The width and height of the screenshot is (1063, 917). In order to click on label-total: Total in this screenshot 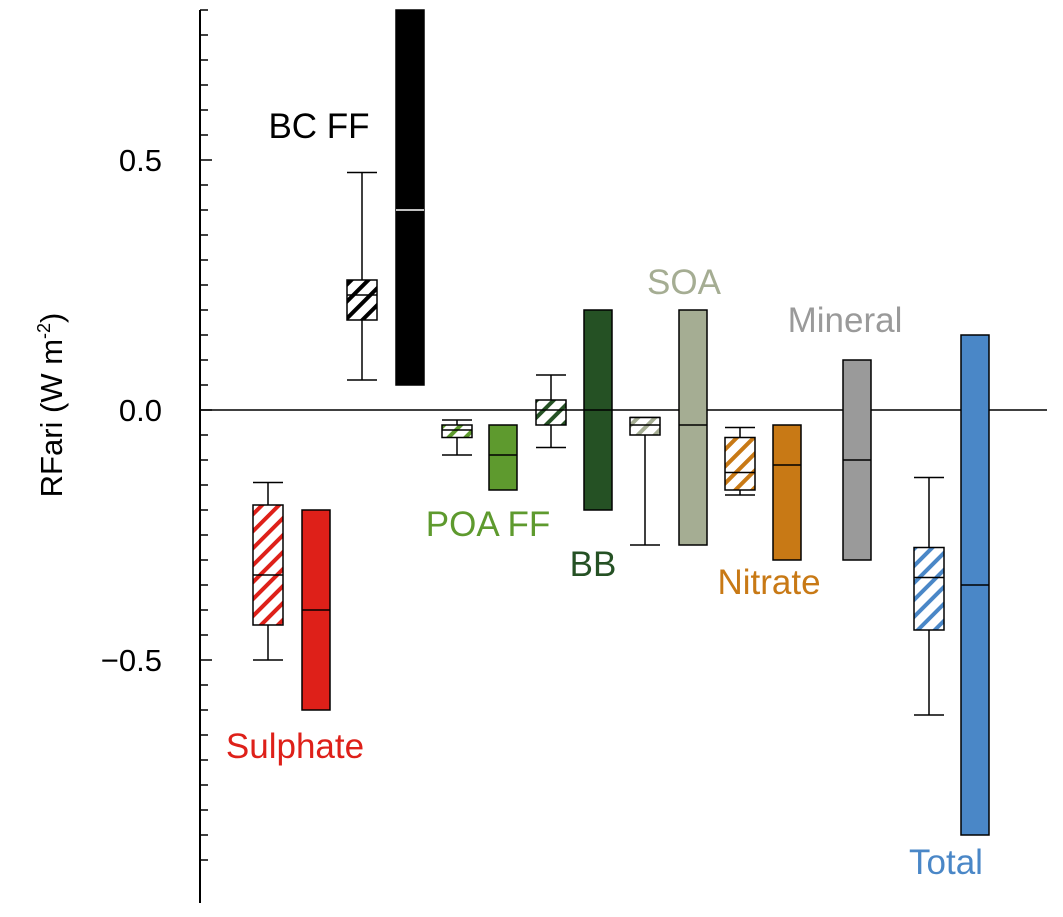, I will do `click(946, 862)`.